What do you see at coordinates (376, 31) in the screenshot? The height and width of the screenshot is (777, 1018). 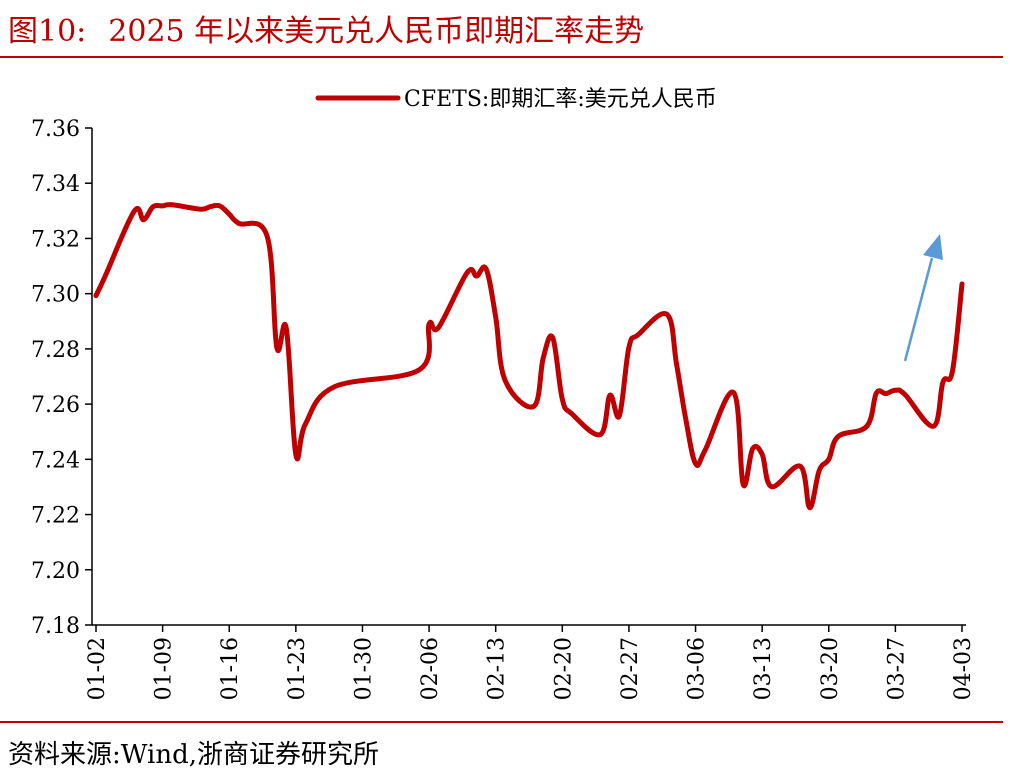 I see `figure-title-text: 2025 年以来美元兑人民币即期汇率走势` at bounding box center [376, 31].